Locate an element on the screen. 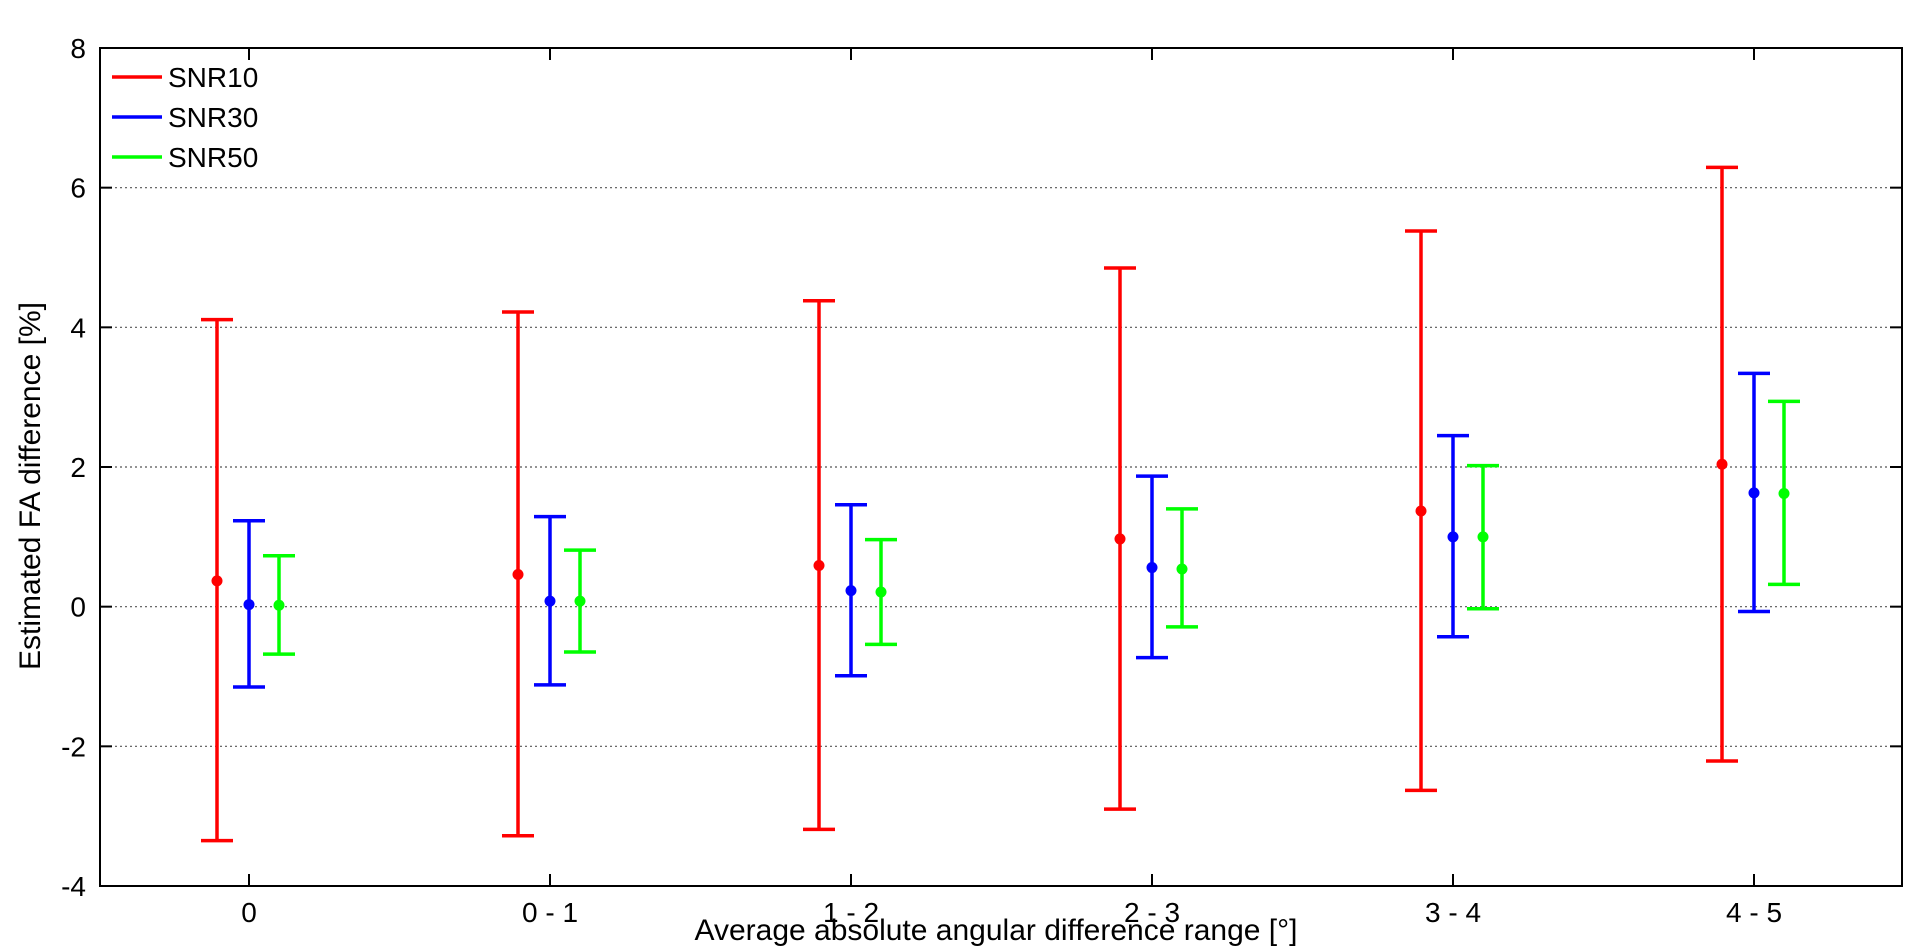 This screenshot has height=948, width=1920. y-tick-label-1: -2 is located at coordinates (73, 746).